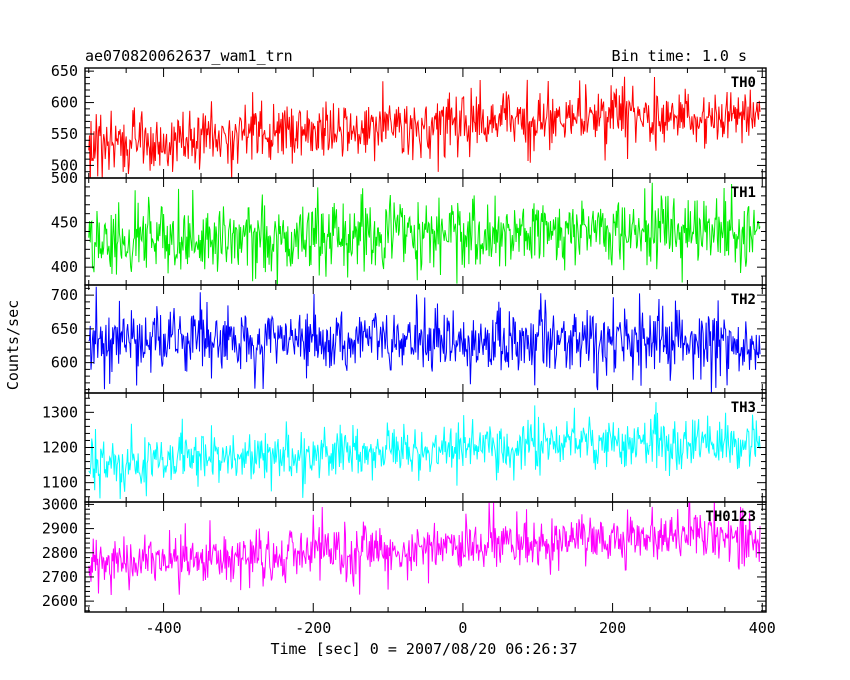  Describe the element at coordinates (64, 134) in the screenshot. I see `y-tick-label: 550` at that location.